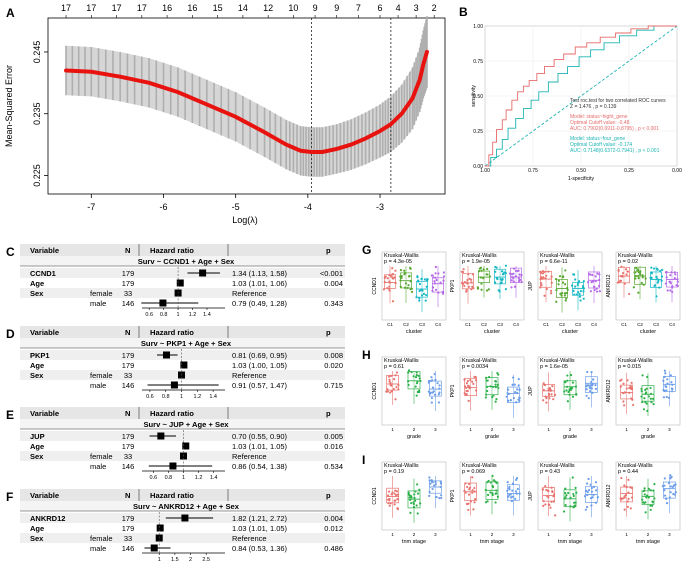 The height and width of the screenshot is (561, 685). What do you see at coordinates (260, 518) in the screenshot?
I see `forest-row-hr-text: 1.82 (1.21, 2.72)` at bounding box center [260, 518].